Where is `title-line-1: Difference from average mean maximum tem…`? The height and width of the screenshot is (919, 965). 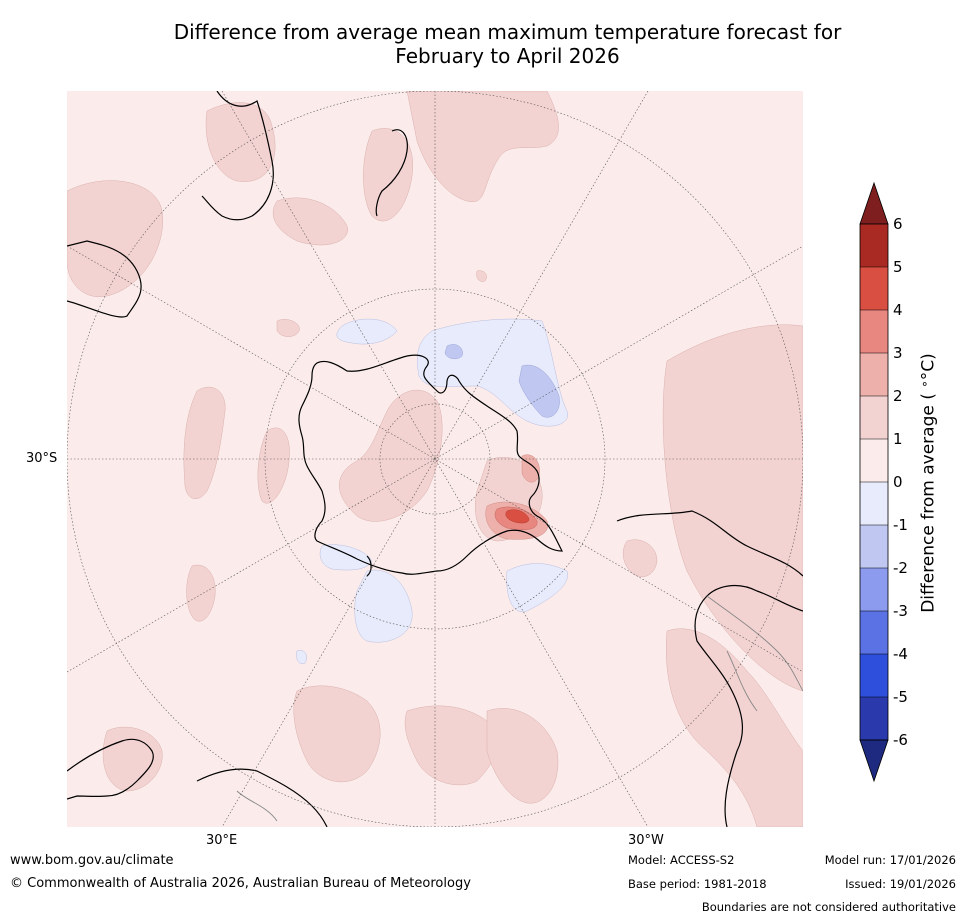
title-line-1: Difference from average mean maximum tem… is located at coordinates (507, 32).